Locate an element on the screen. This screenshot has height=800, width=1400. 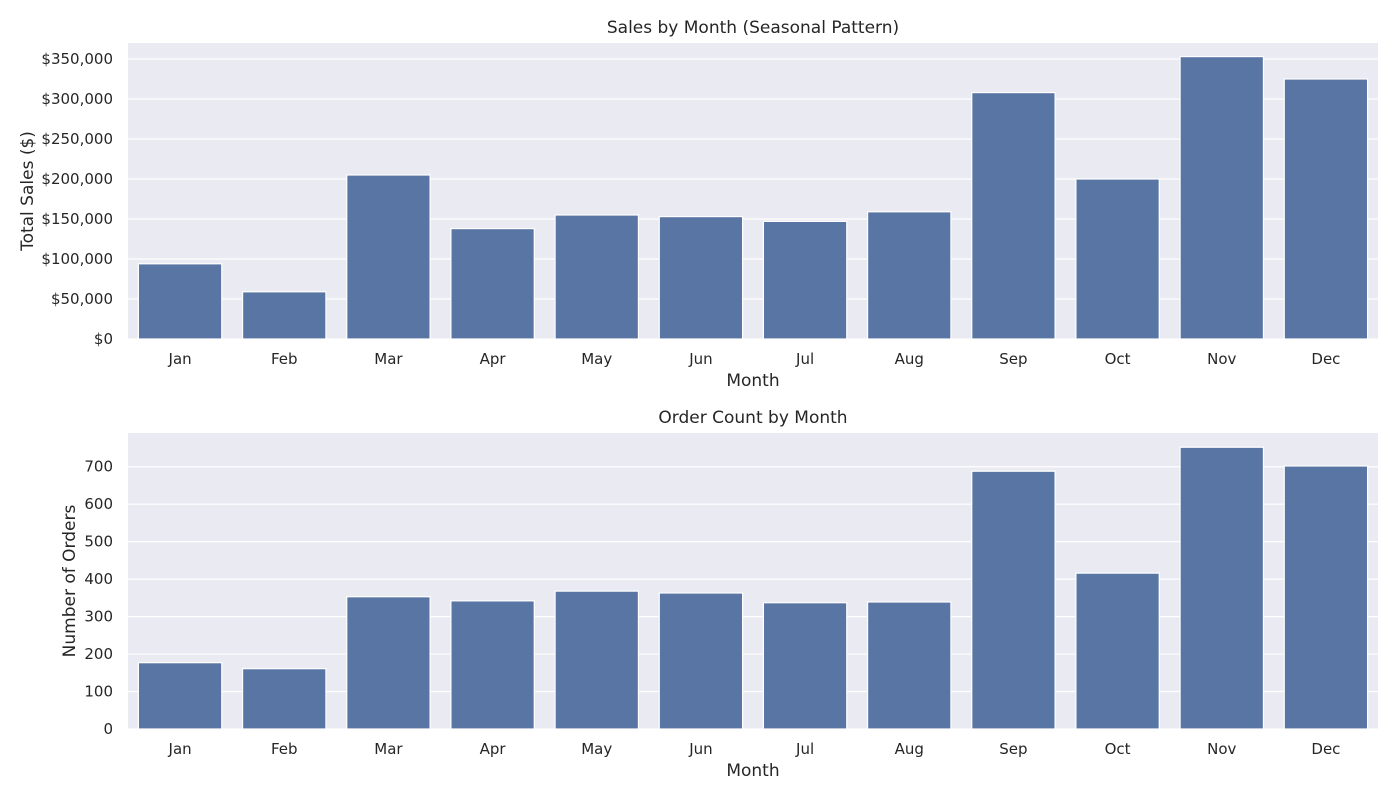
y-tick-label: $50,000 is located at coordinates (82, 299).